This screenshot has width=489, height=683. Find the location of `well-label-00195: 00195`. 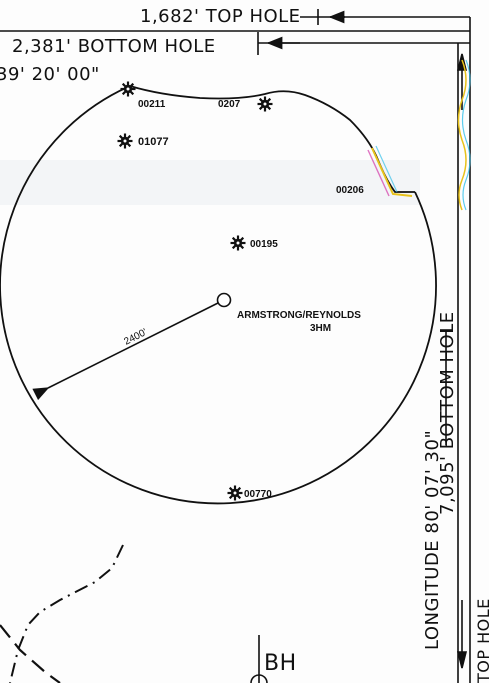

well-label-00195: 00195 is located at coordinates (264, 244).